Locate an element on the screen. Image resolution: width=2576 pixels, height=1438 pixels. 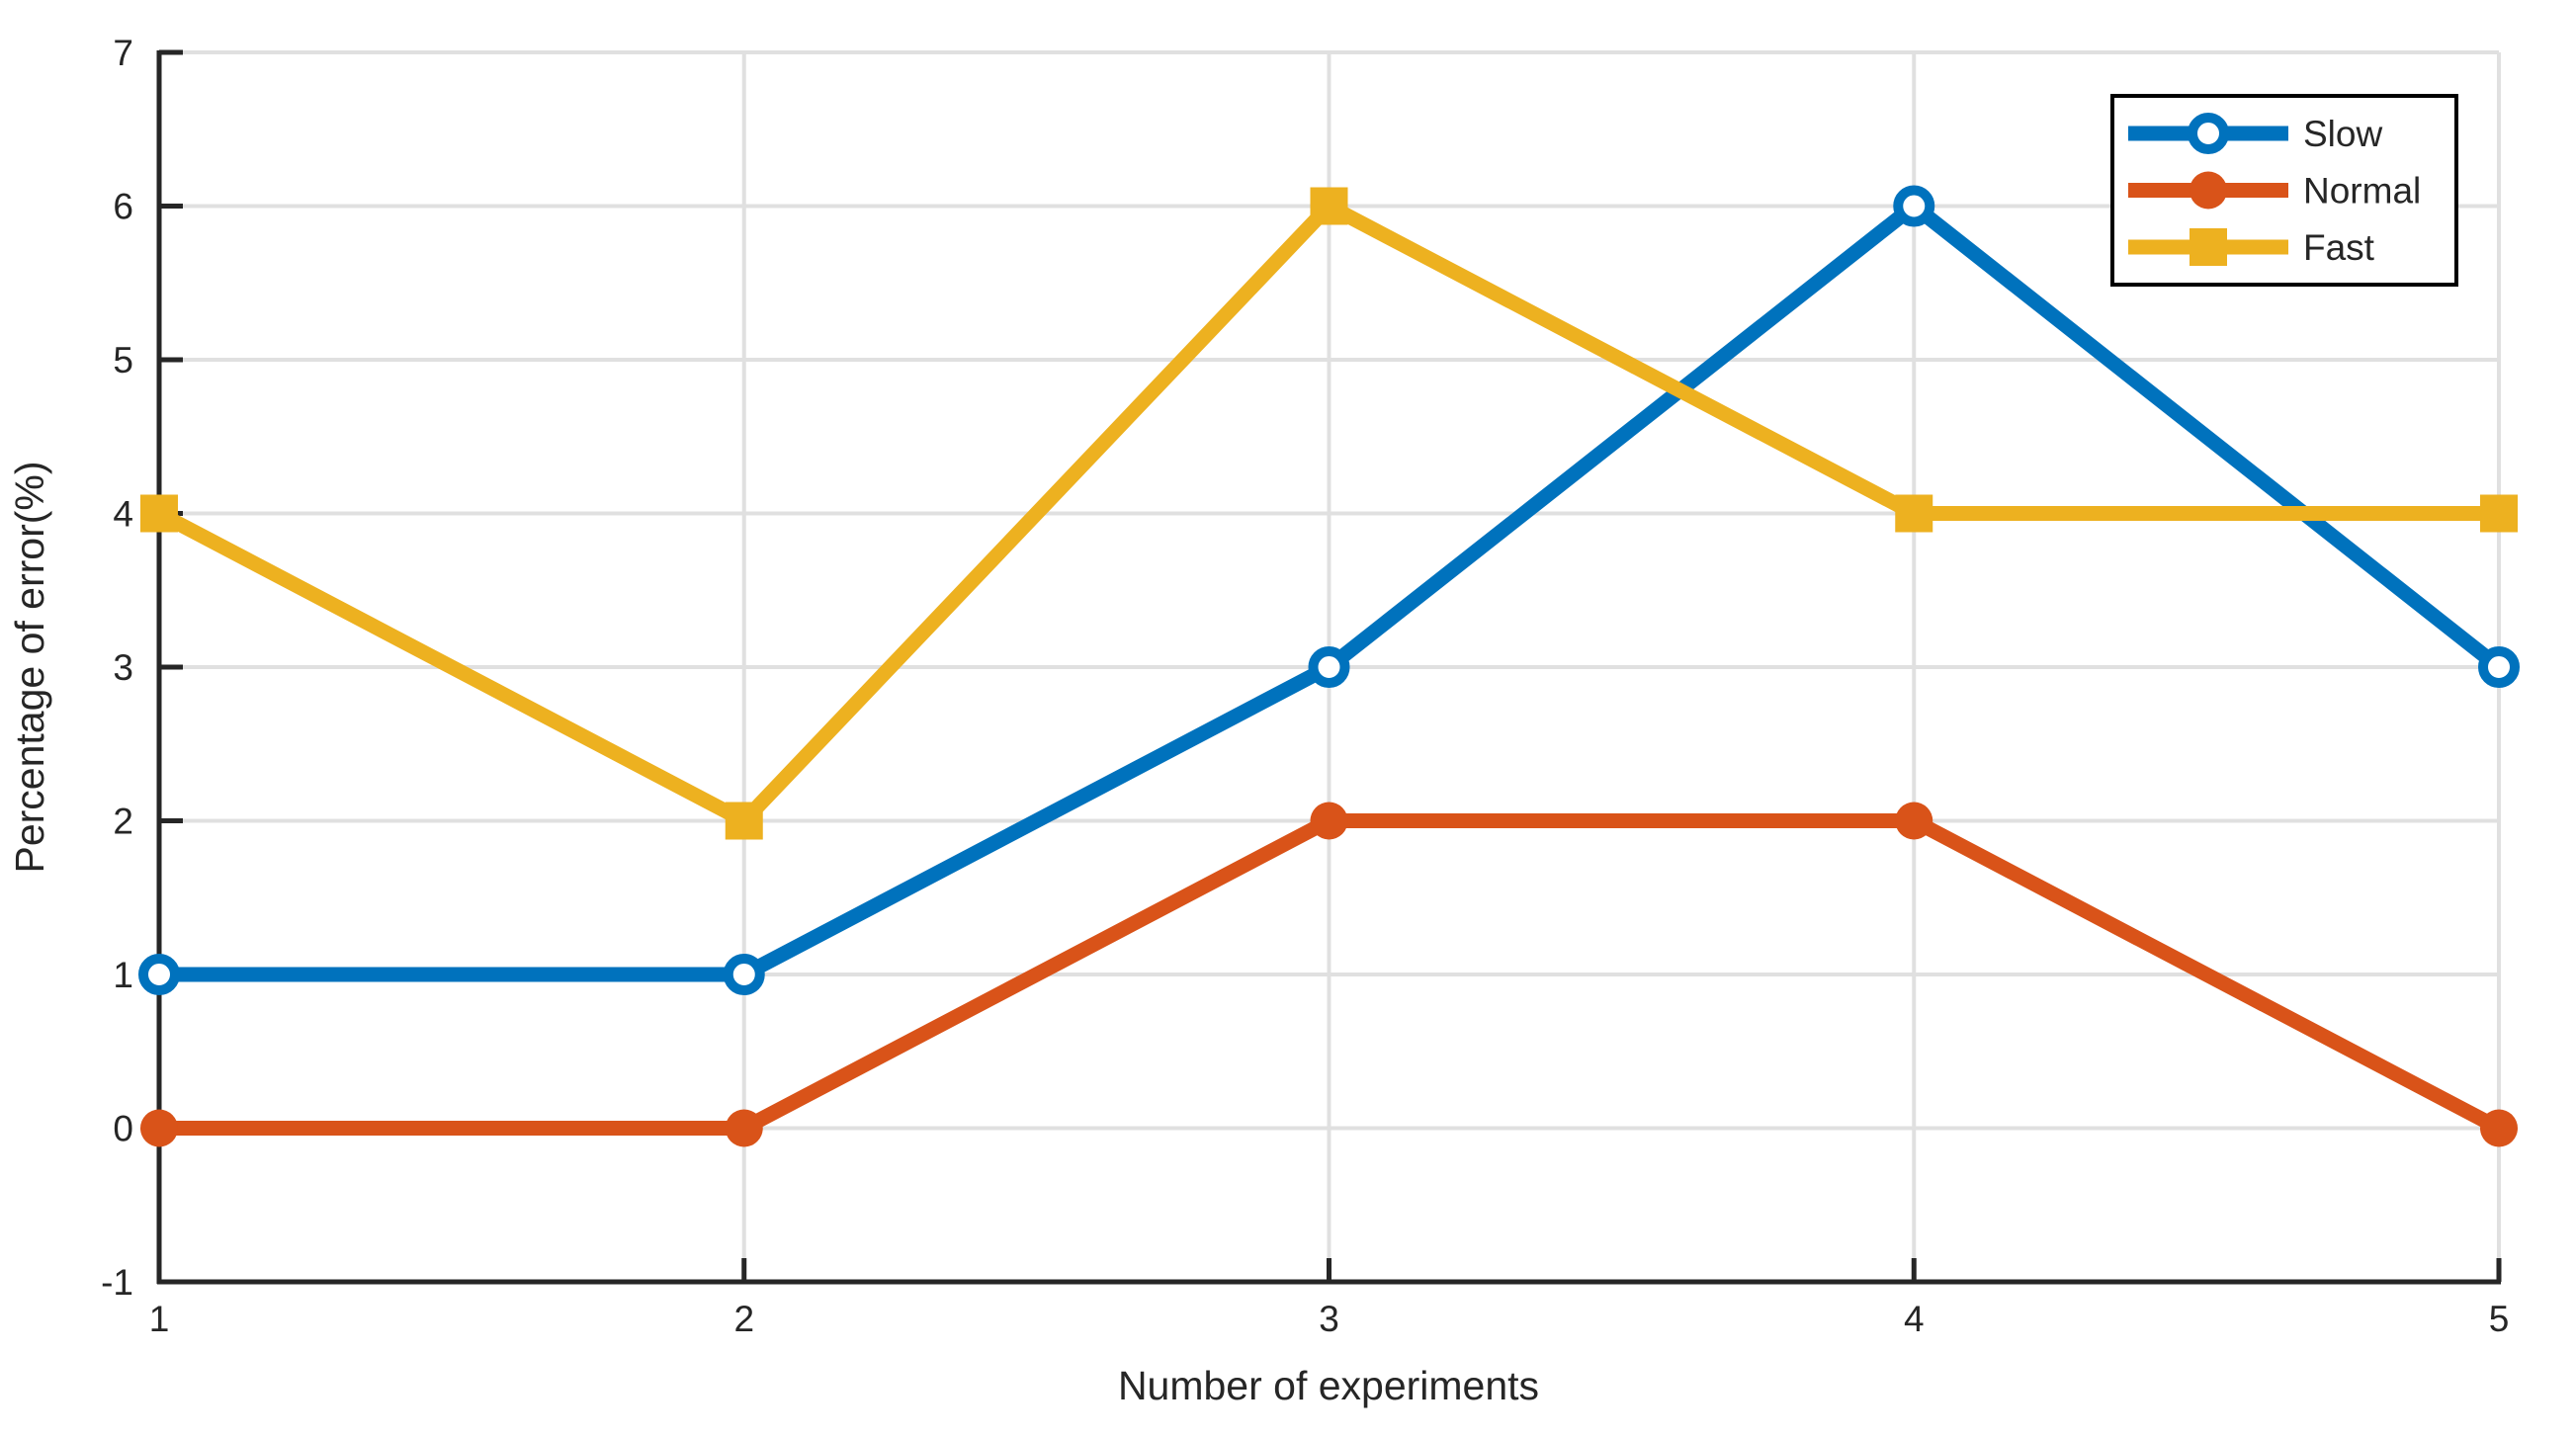
legend-label: Fast is located at coordinates (2339, 247).